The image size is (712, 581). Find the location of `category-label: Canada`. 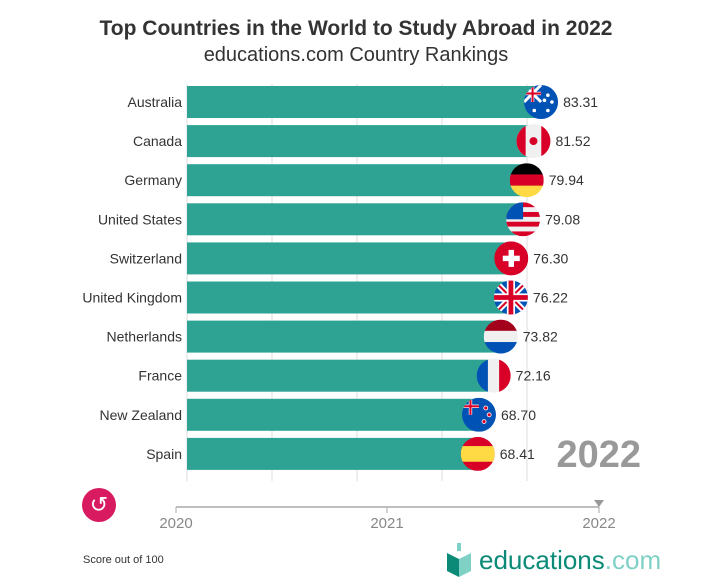

category-label: Canada is located at coordinates (157, 141).